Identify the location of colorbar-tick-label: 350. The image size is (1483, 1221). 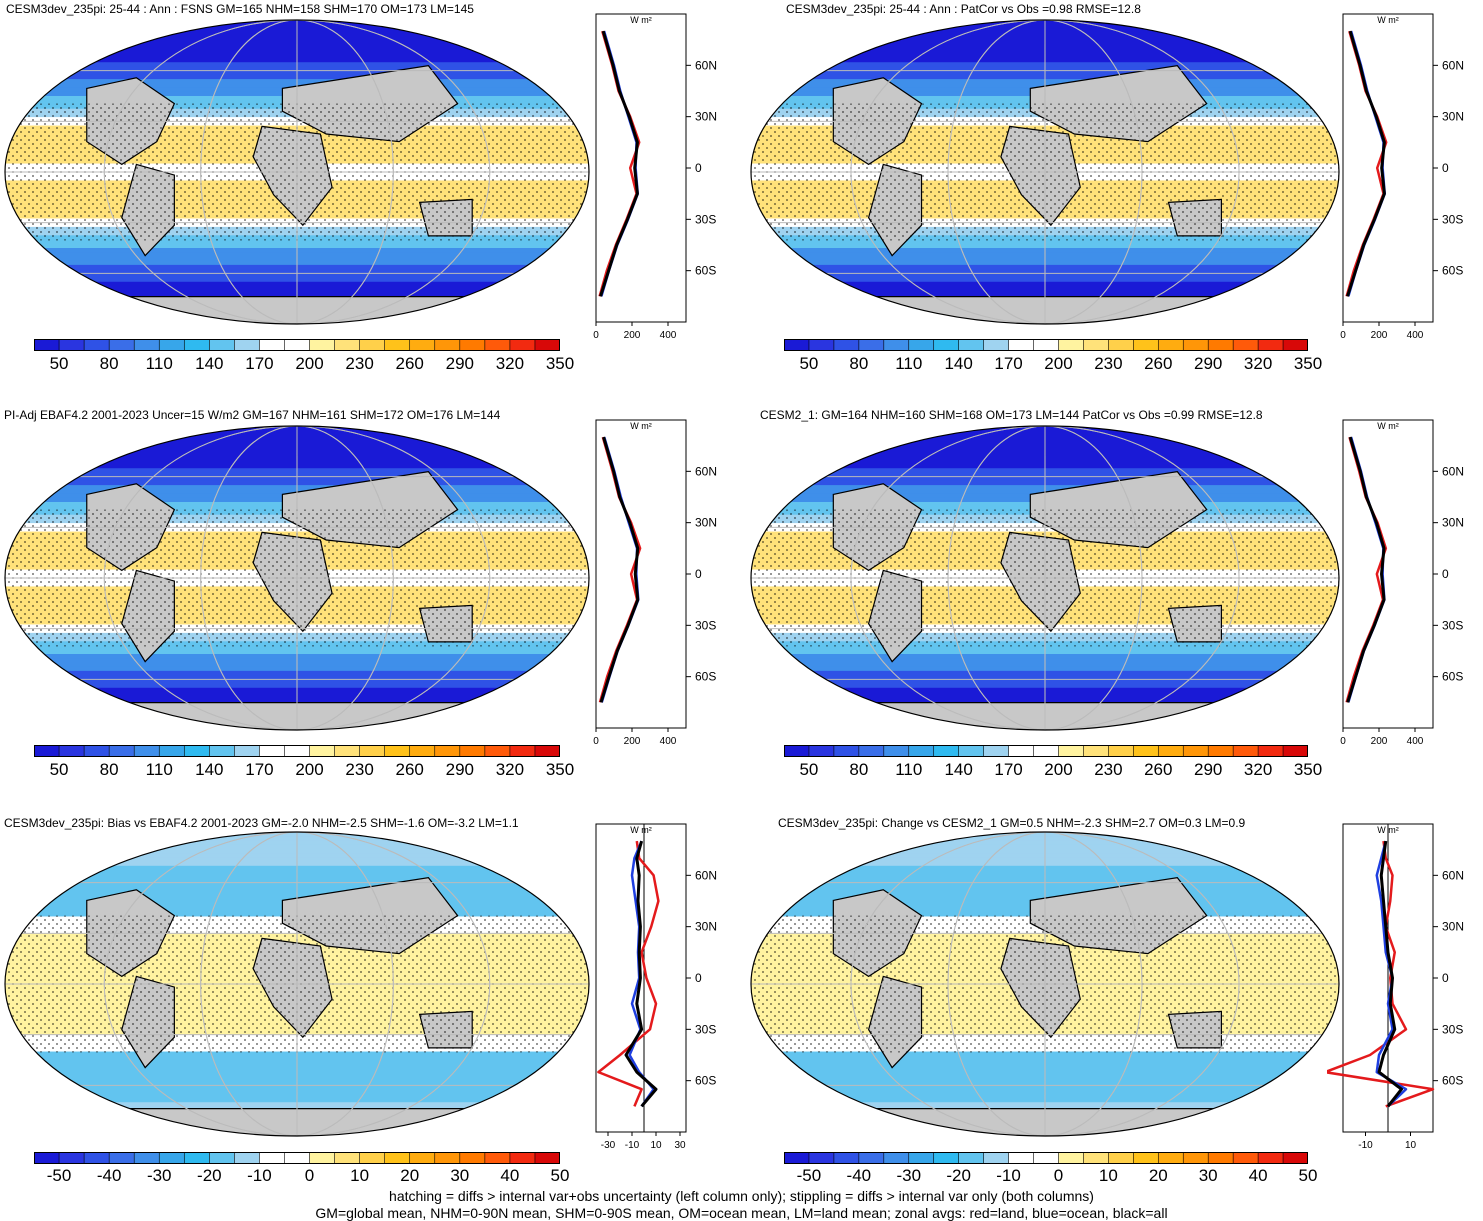
(560, 769).